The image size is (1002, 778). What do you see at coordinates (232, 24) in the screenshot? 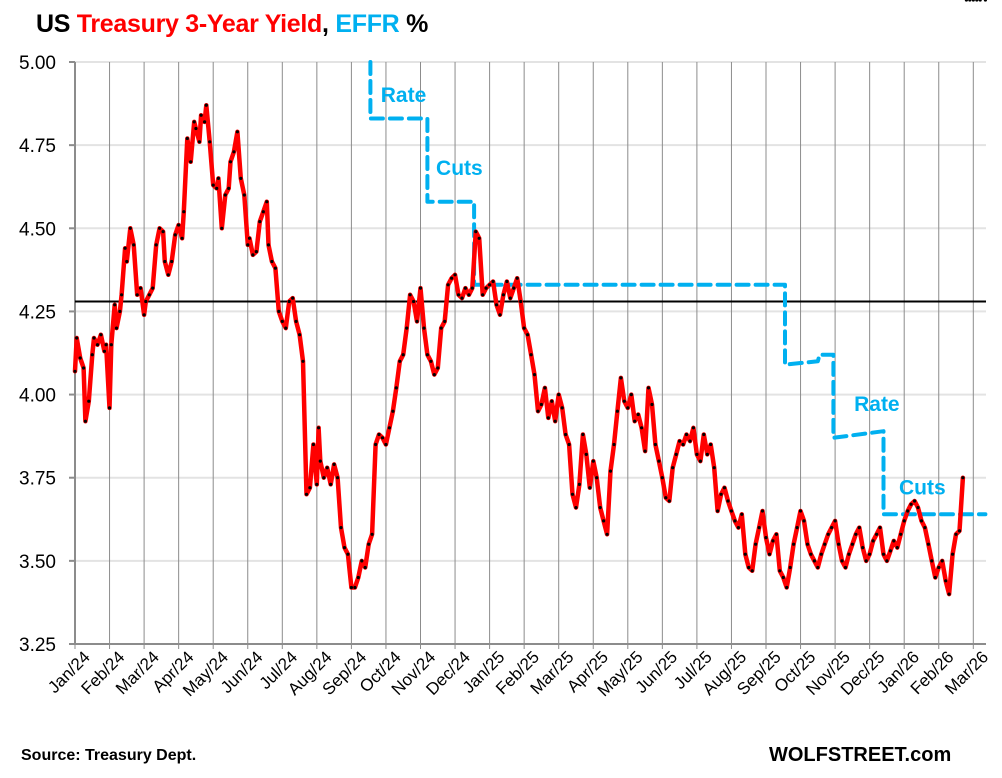
I see `chart-title: US Treasury 3-Year Yield, EFFR %` at bounding box center [232, 24].